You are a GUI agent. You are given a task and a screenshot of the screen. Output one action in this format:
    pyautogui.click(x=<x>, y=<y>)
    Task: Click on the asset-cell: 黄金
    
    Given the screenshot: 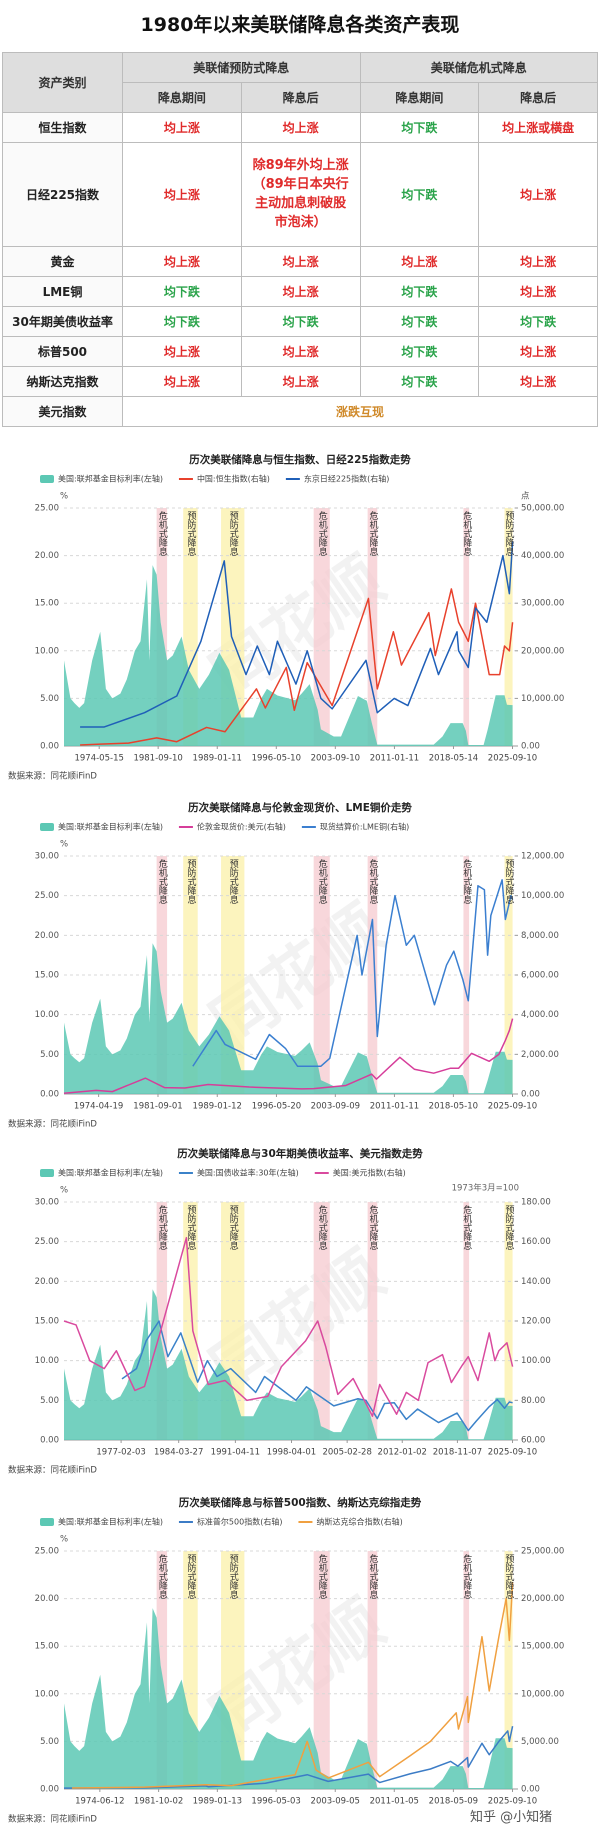 What is the action you would take?
    pyautogui.click(x=62, y=262)
    